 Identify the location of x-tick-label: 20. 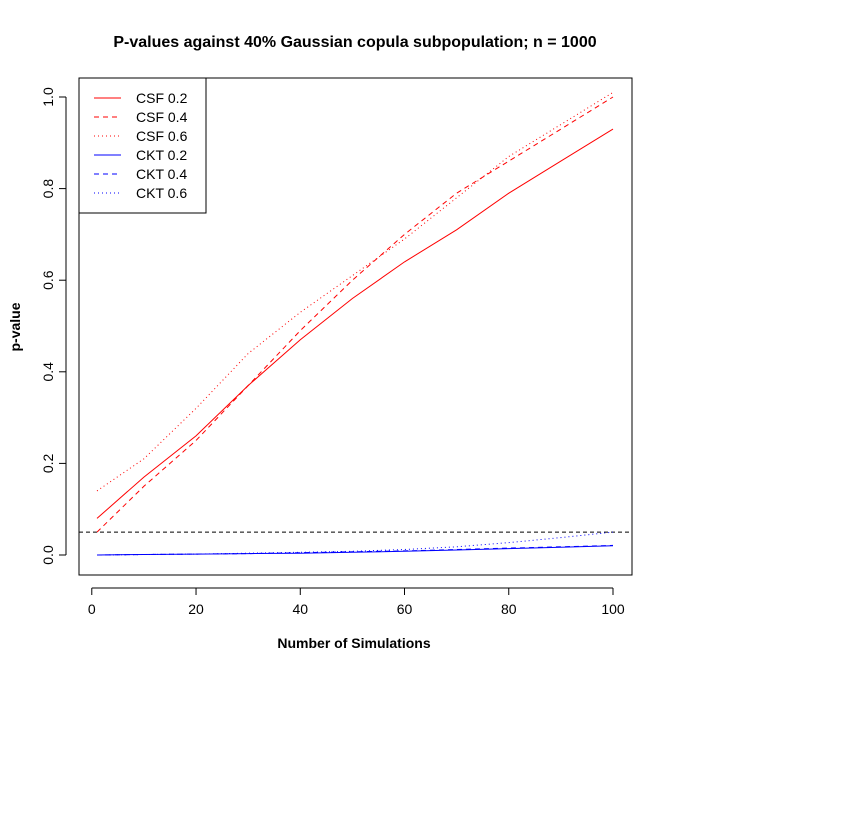
(196, 609).